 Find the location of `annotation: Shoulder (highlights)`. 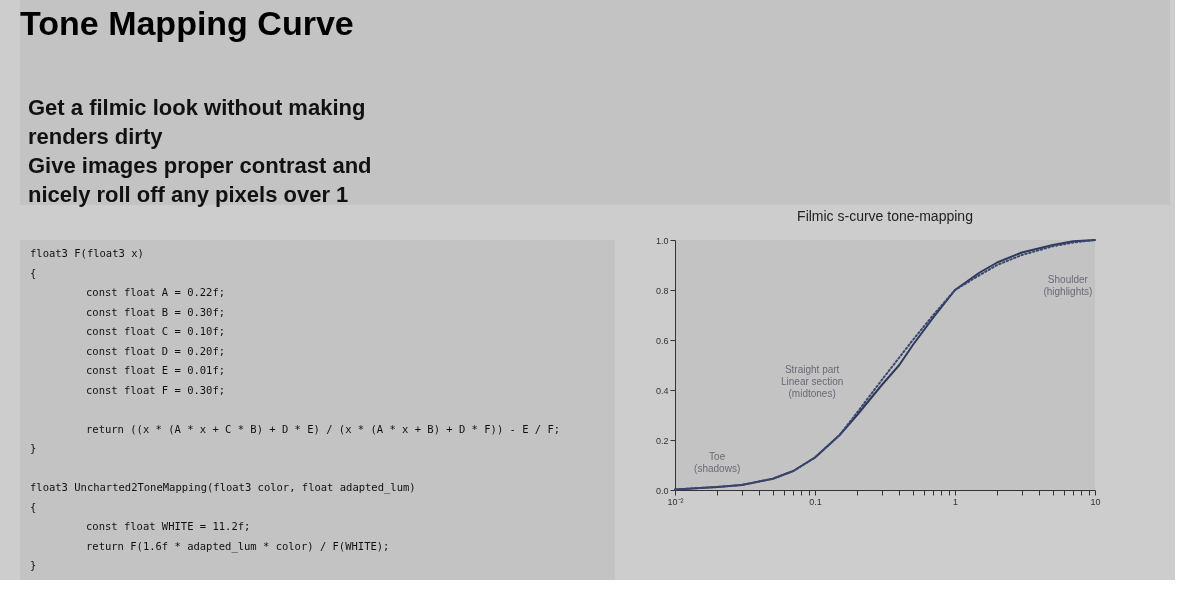

annotation: Shoulder (highlights) is located at coordinates (1068, 285).